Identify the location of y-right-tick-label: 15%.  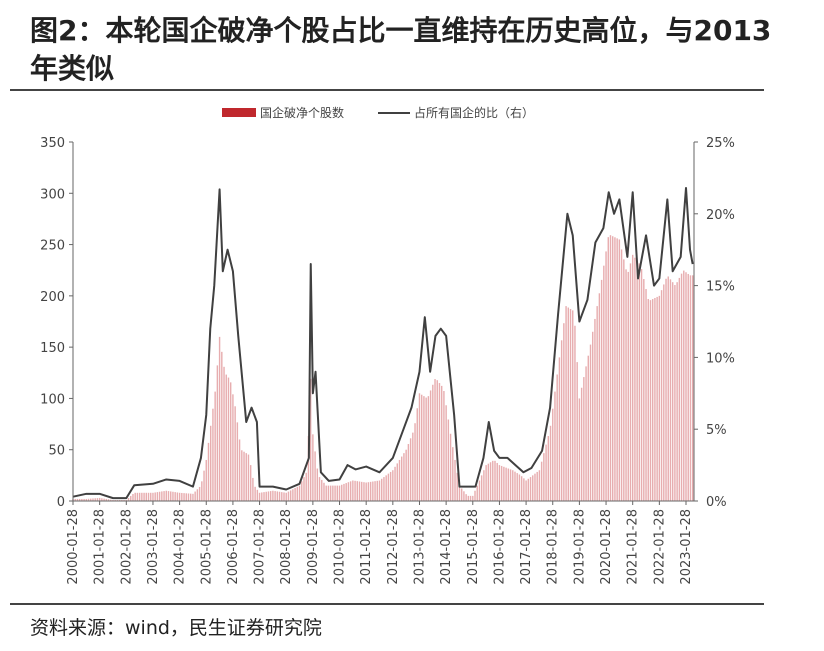
(720, 287).